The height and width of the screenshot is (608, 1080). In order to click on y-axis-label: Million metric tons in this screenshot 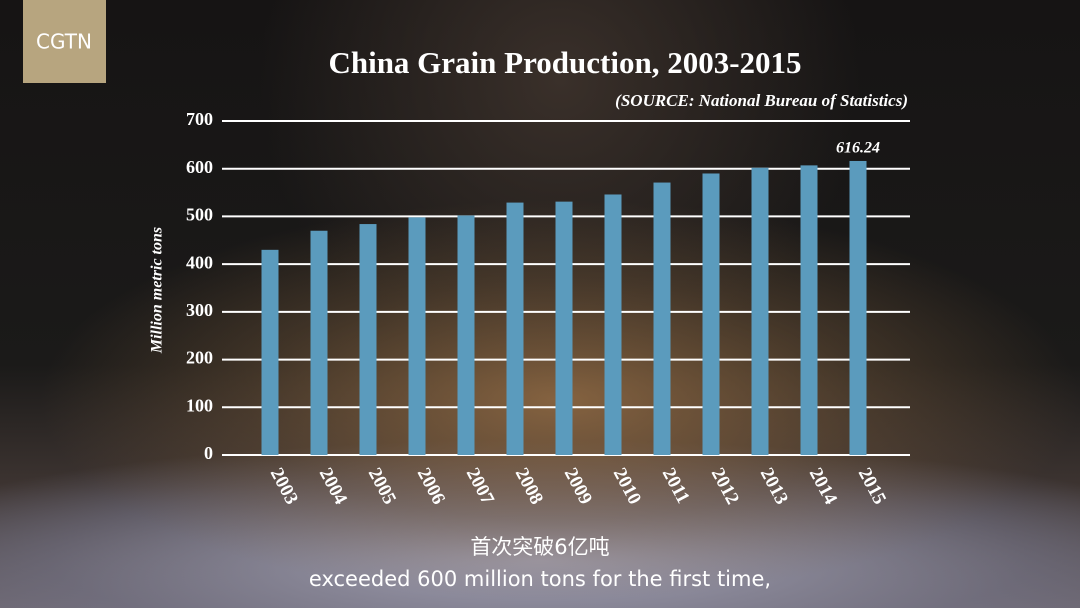, I will do `click(157, 290)`.